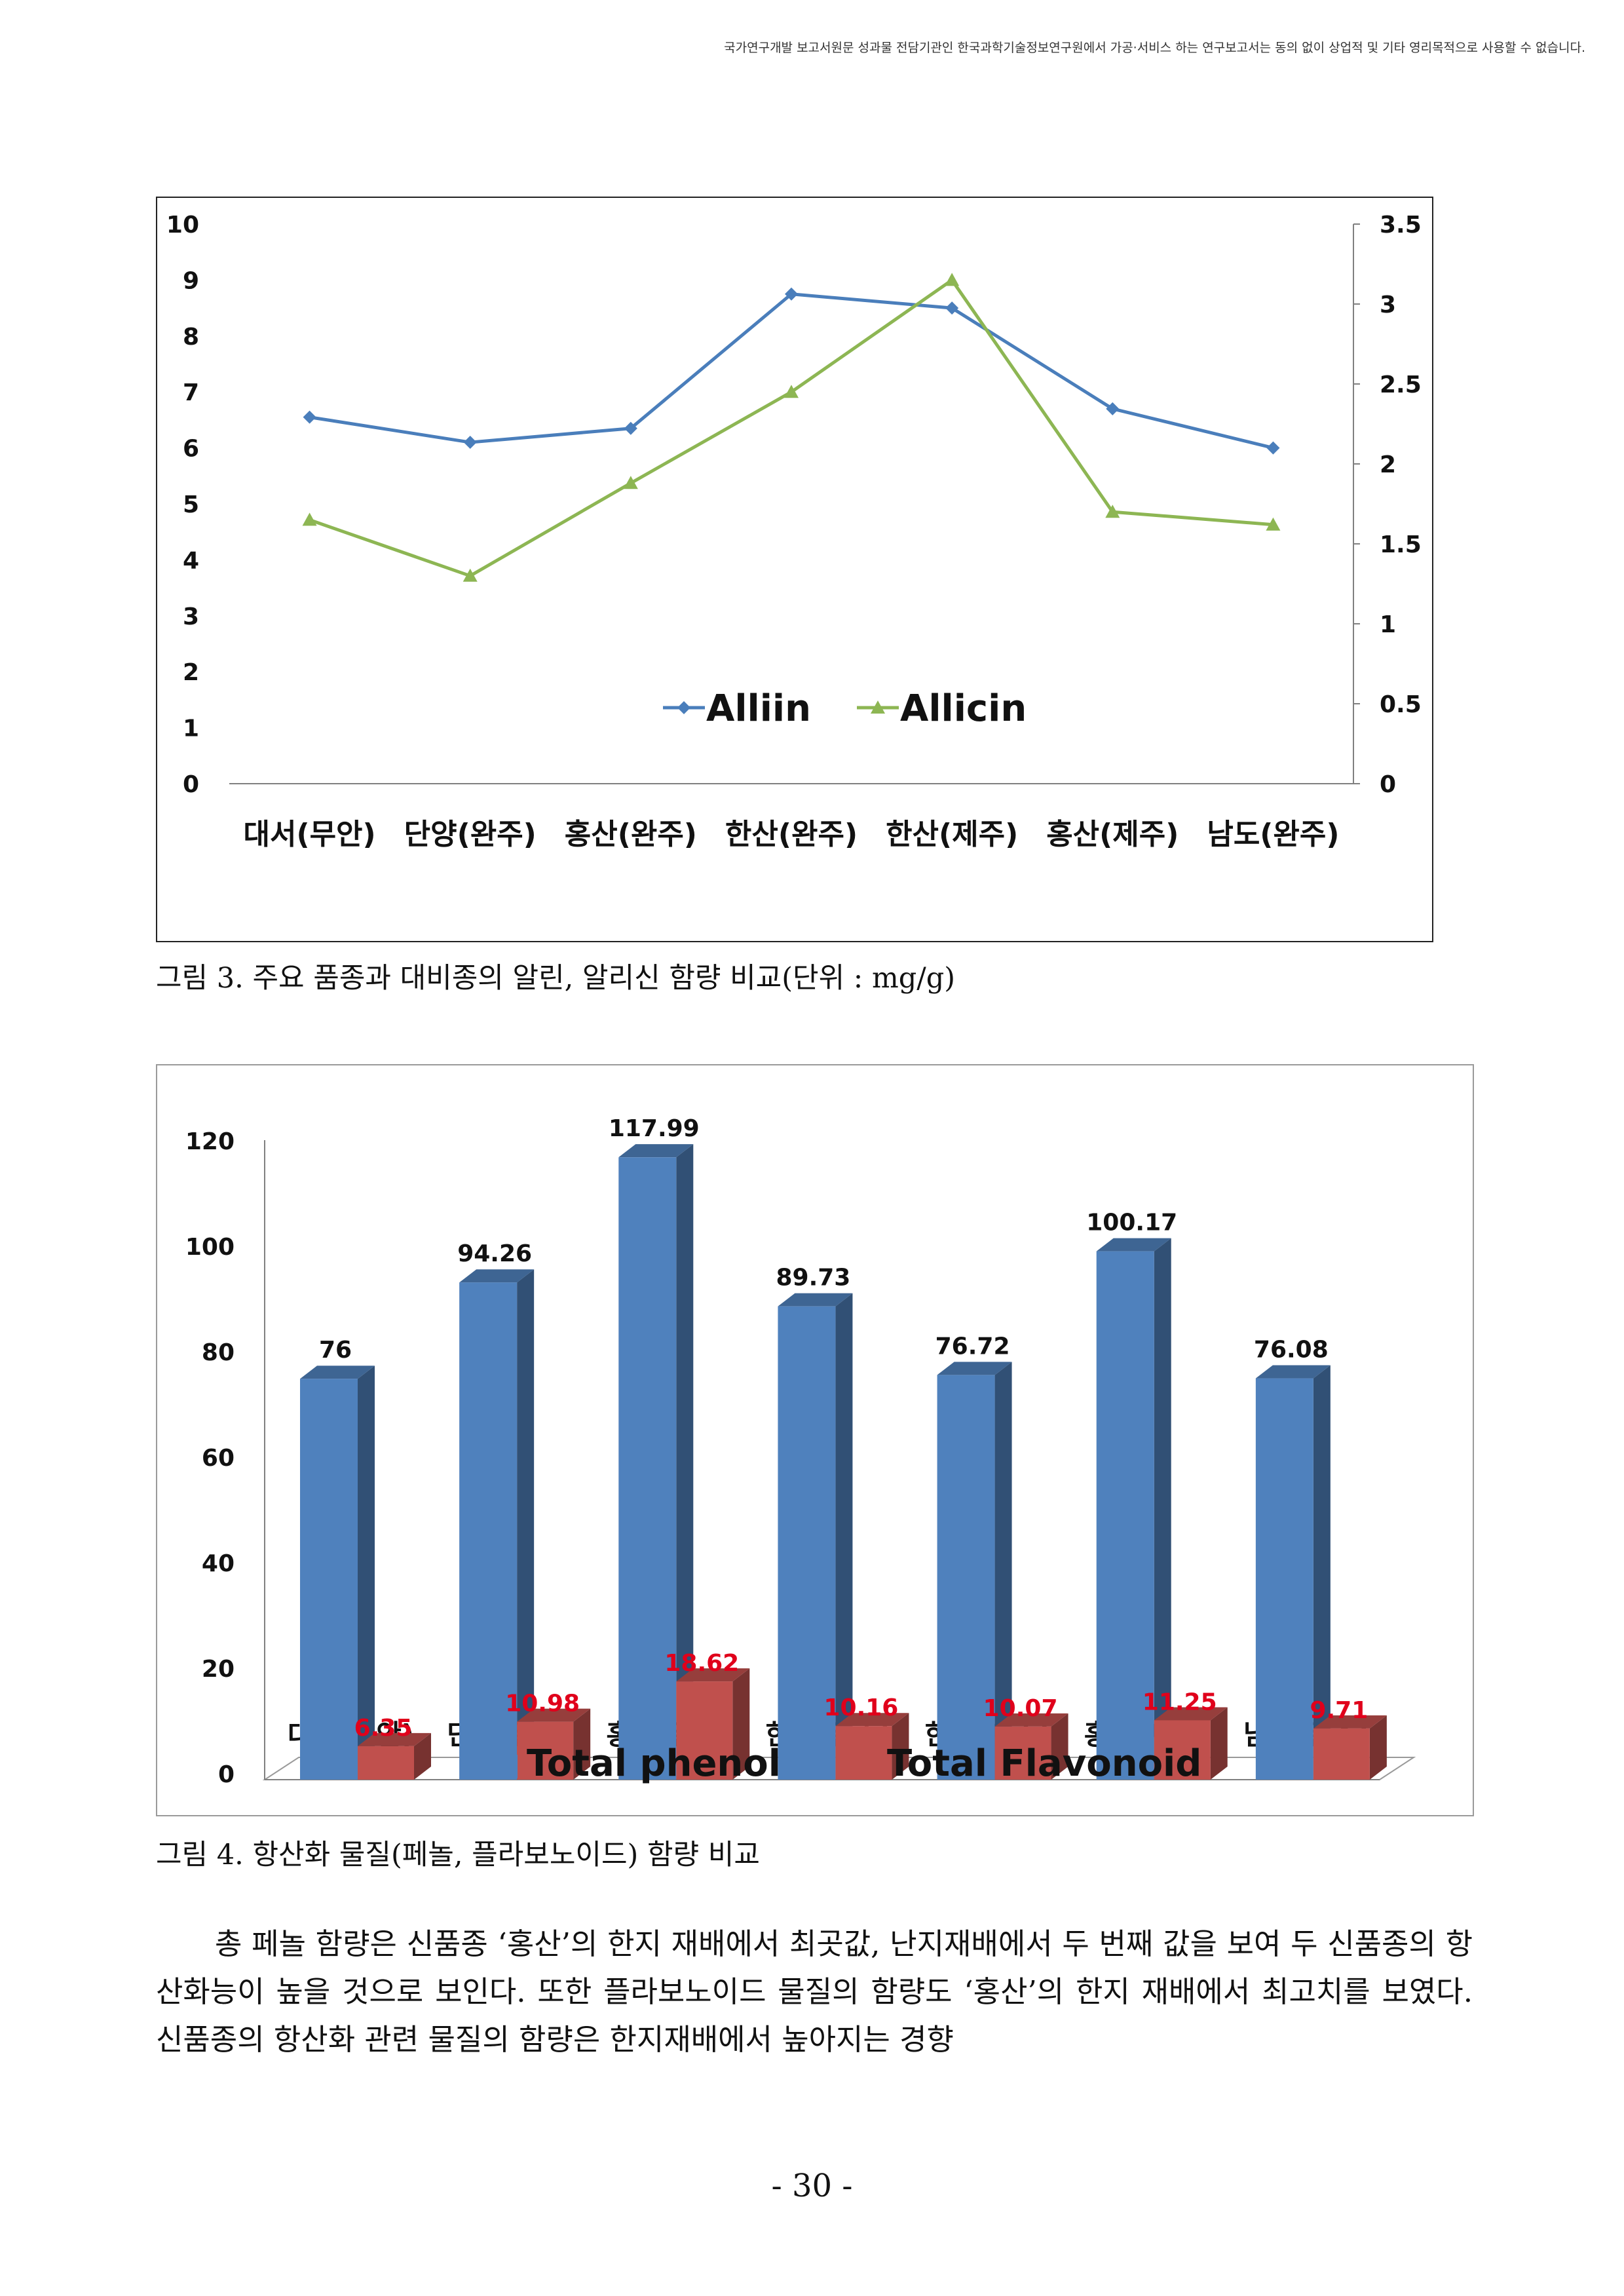 The width and height of the screenshot is (1624, 2296). I want to click on legend-label-allicin: Allicin, so click(963, 708).